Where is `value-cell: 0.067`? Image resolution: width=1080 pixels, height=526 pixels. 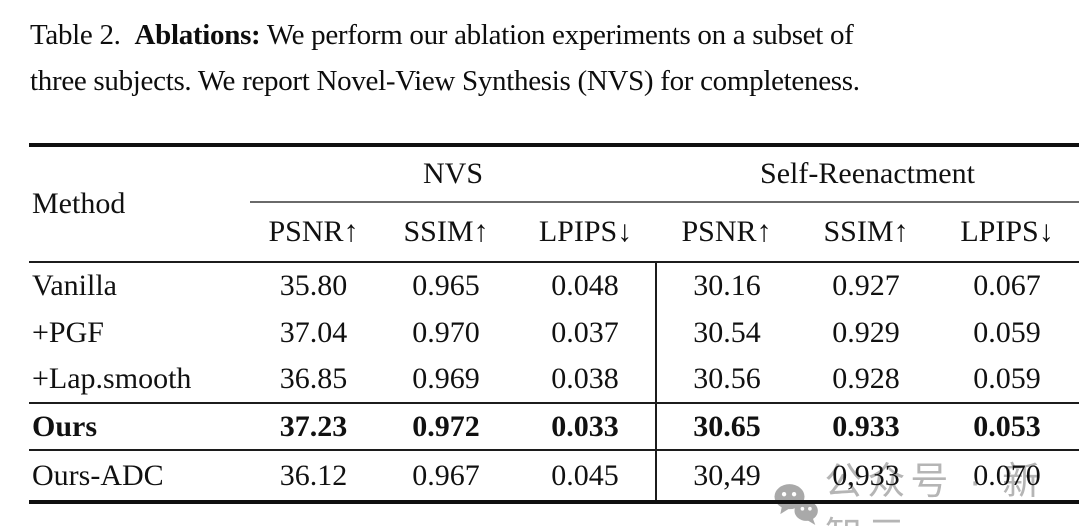
value-cell: 0.067 is located at coordinates (1007, 285).